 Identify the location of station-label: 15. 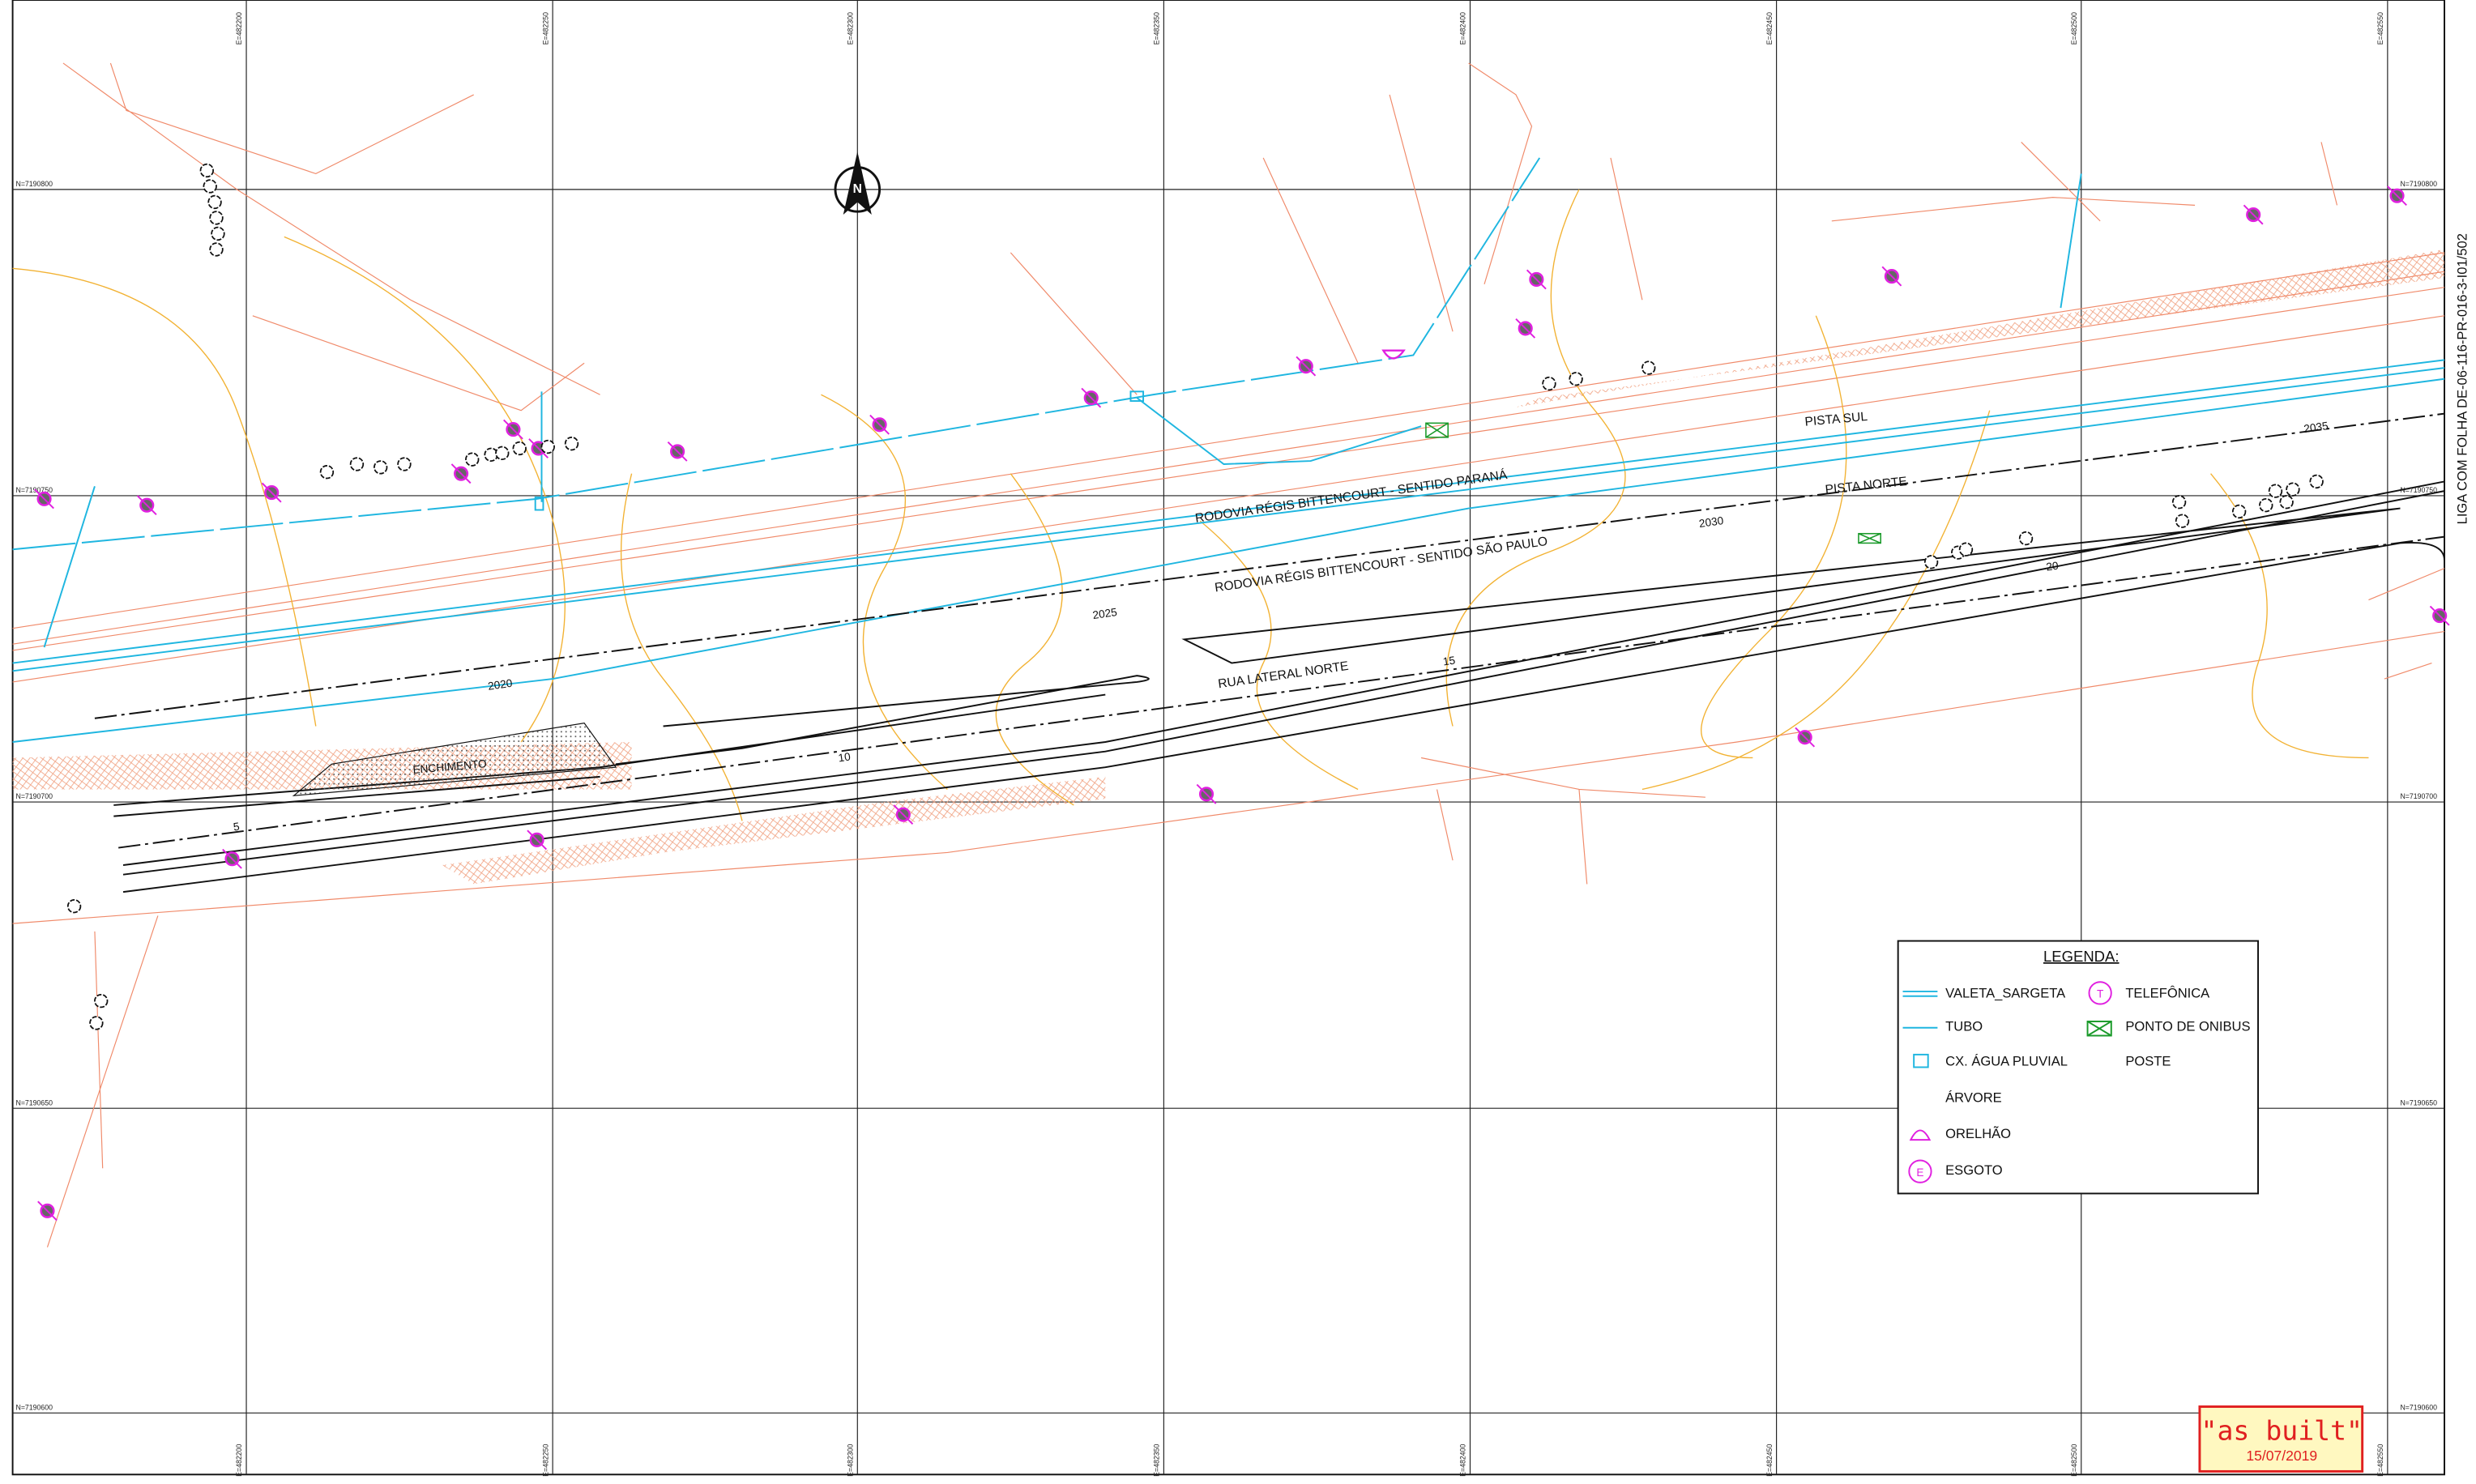
(1449, 661).